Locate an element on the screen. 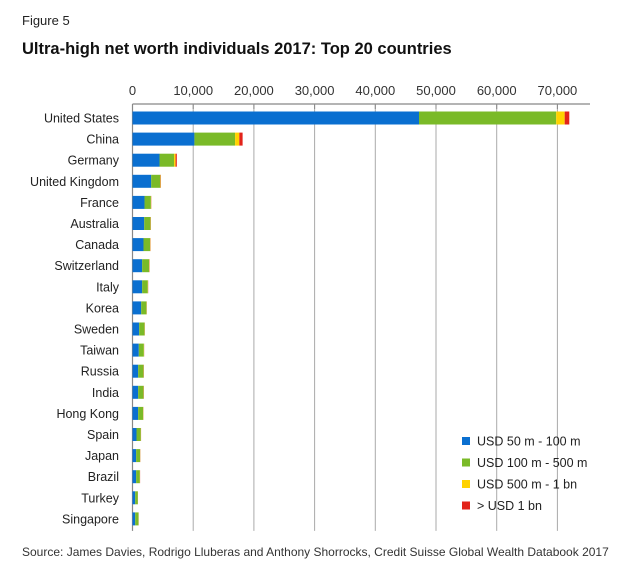  category-label: Japan is located at coordinates (102, 456).